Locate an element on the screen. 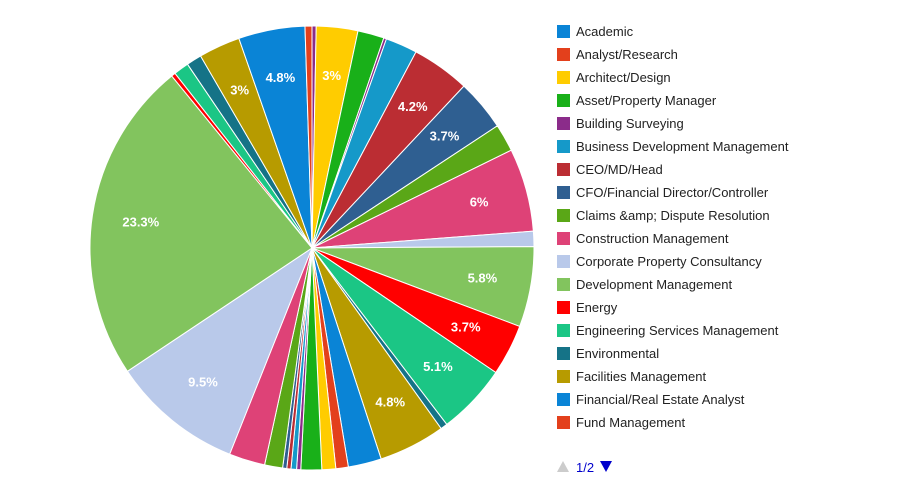 Image resolution: width=899 pixels, height=500 pixels. legend-item: CFO/Financial Director/Controller is located at coordinates (663, 192).